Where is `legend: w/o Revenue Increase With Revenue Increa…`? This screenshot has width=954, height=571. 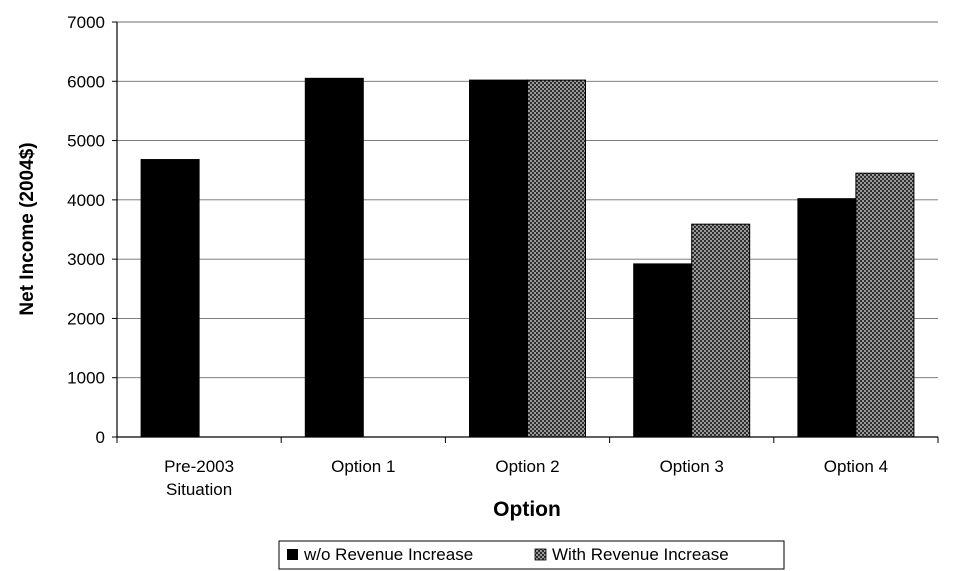
legend: w/o Revenue Increase With Revenue Increa… is located at coordinates (531, 555).